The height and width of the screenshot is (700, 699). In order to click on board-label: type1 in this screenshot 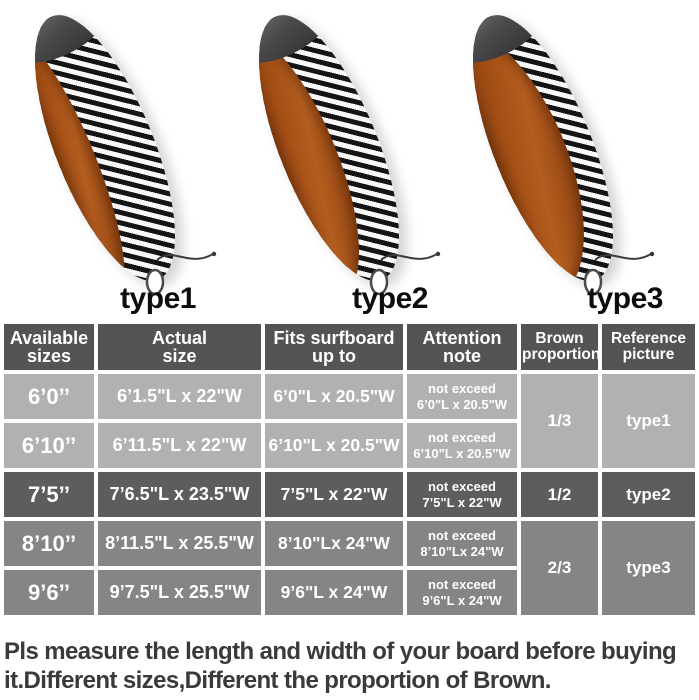, I will do `click(158, 298)`.